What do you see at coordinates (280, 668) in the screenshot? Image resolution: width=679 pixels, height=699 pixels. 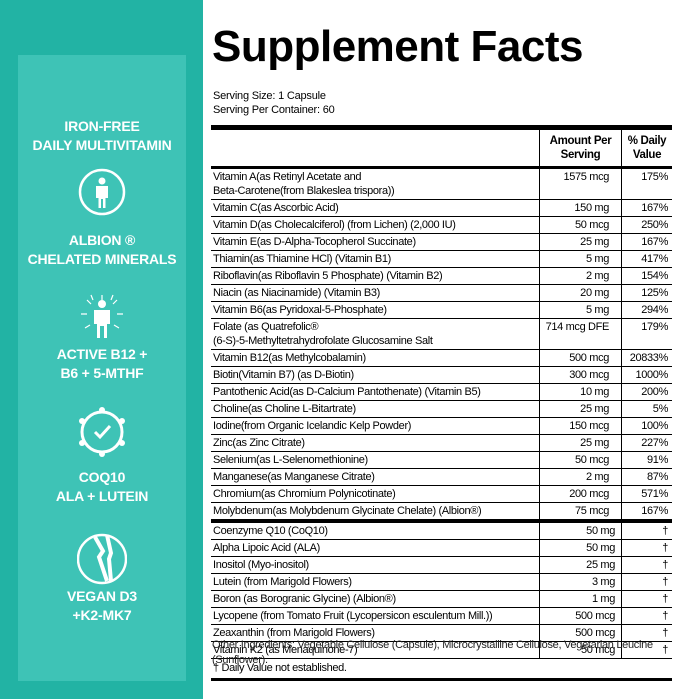 I see `footnote: † Daily Value not established.` at bounding box center [280, 668].